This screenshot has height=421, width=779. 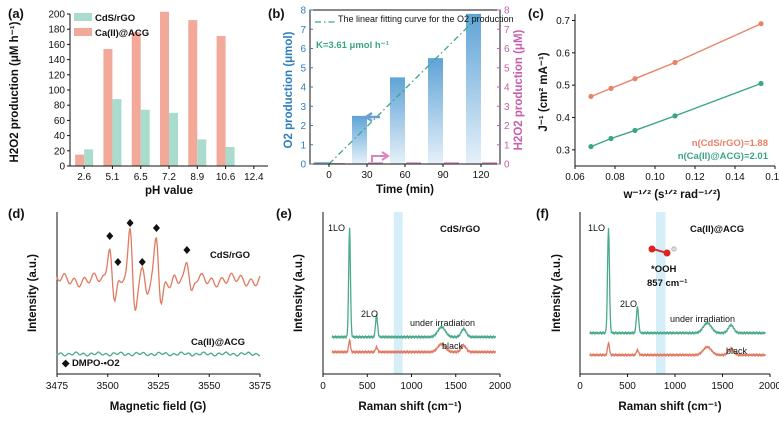 I want to click on y-tick-label-200: 200, so click(x=56, y=15).